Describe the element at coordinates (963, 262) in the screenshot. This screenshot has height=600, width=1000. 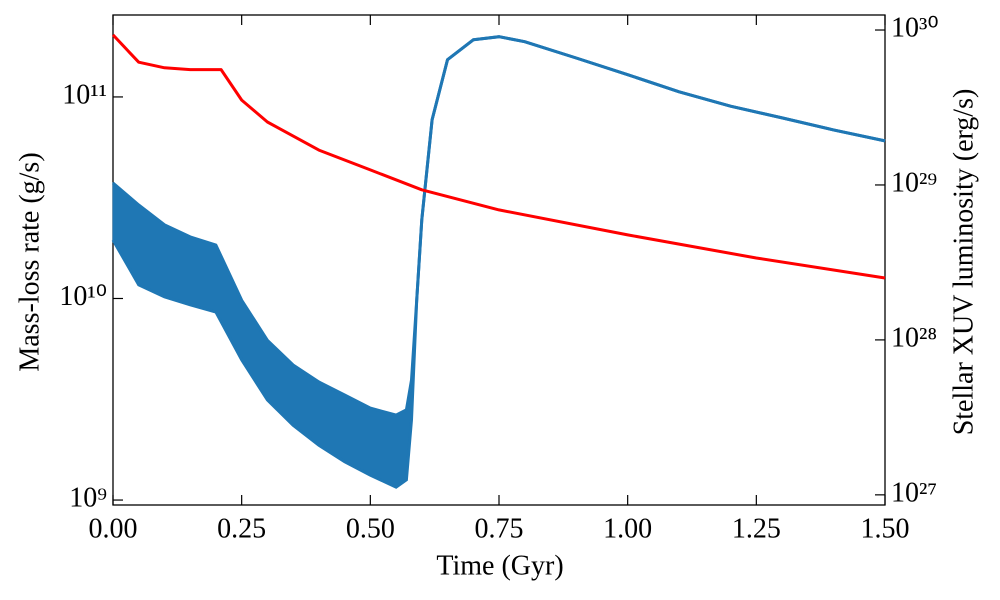
I see `y2-axis-label: Stellar XUV luminosity (erg/s)` at that location.